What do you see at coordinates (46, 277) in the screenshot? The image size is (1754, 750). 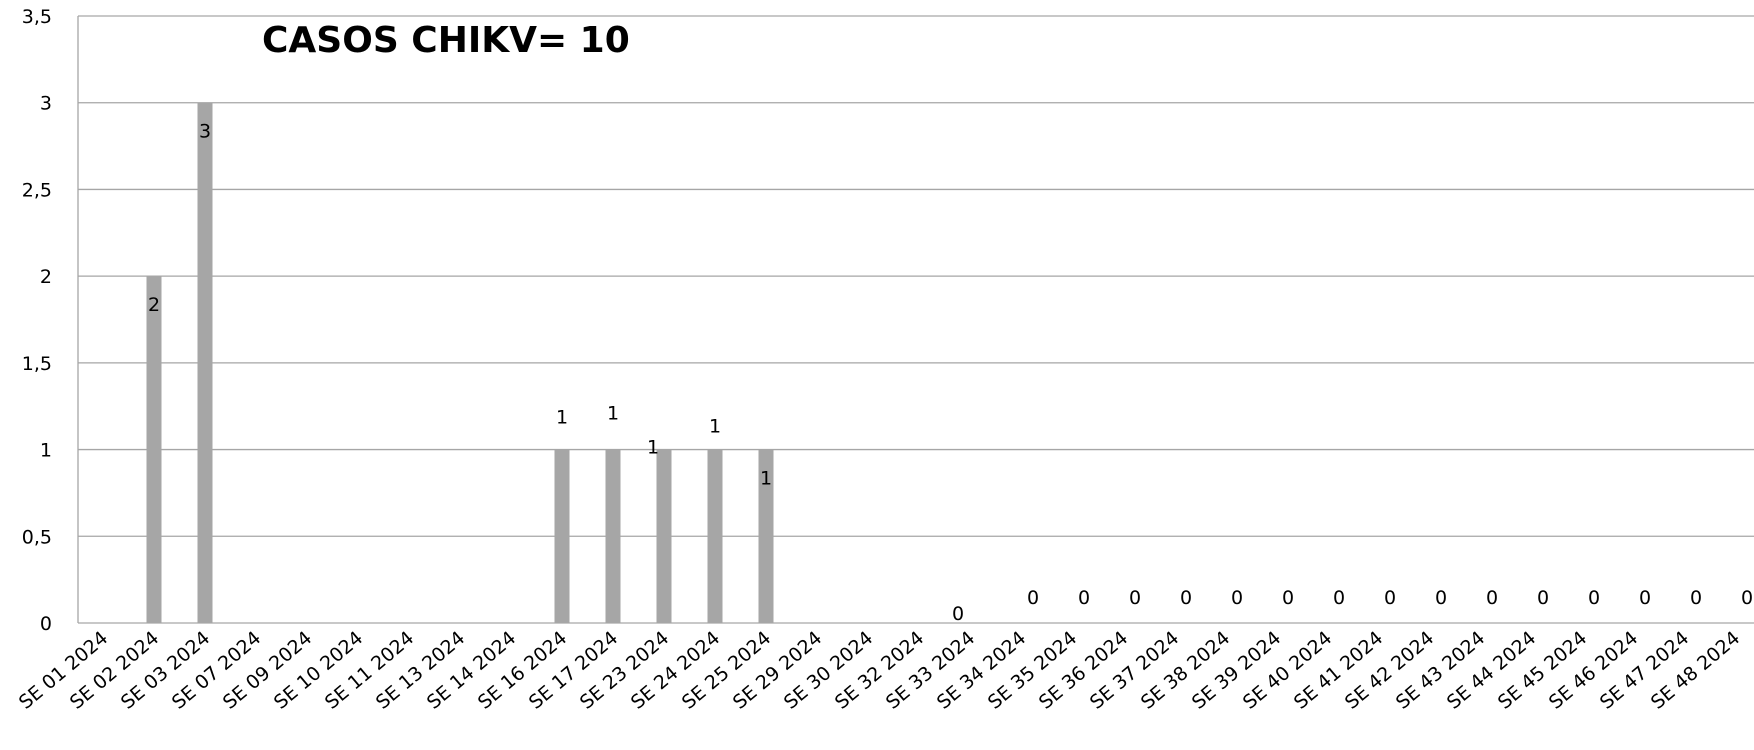 I see `y-tick-label: 2` at bounding box center [46, 277].